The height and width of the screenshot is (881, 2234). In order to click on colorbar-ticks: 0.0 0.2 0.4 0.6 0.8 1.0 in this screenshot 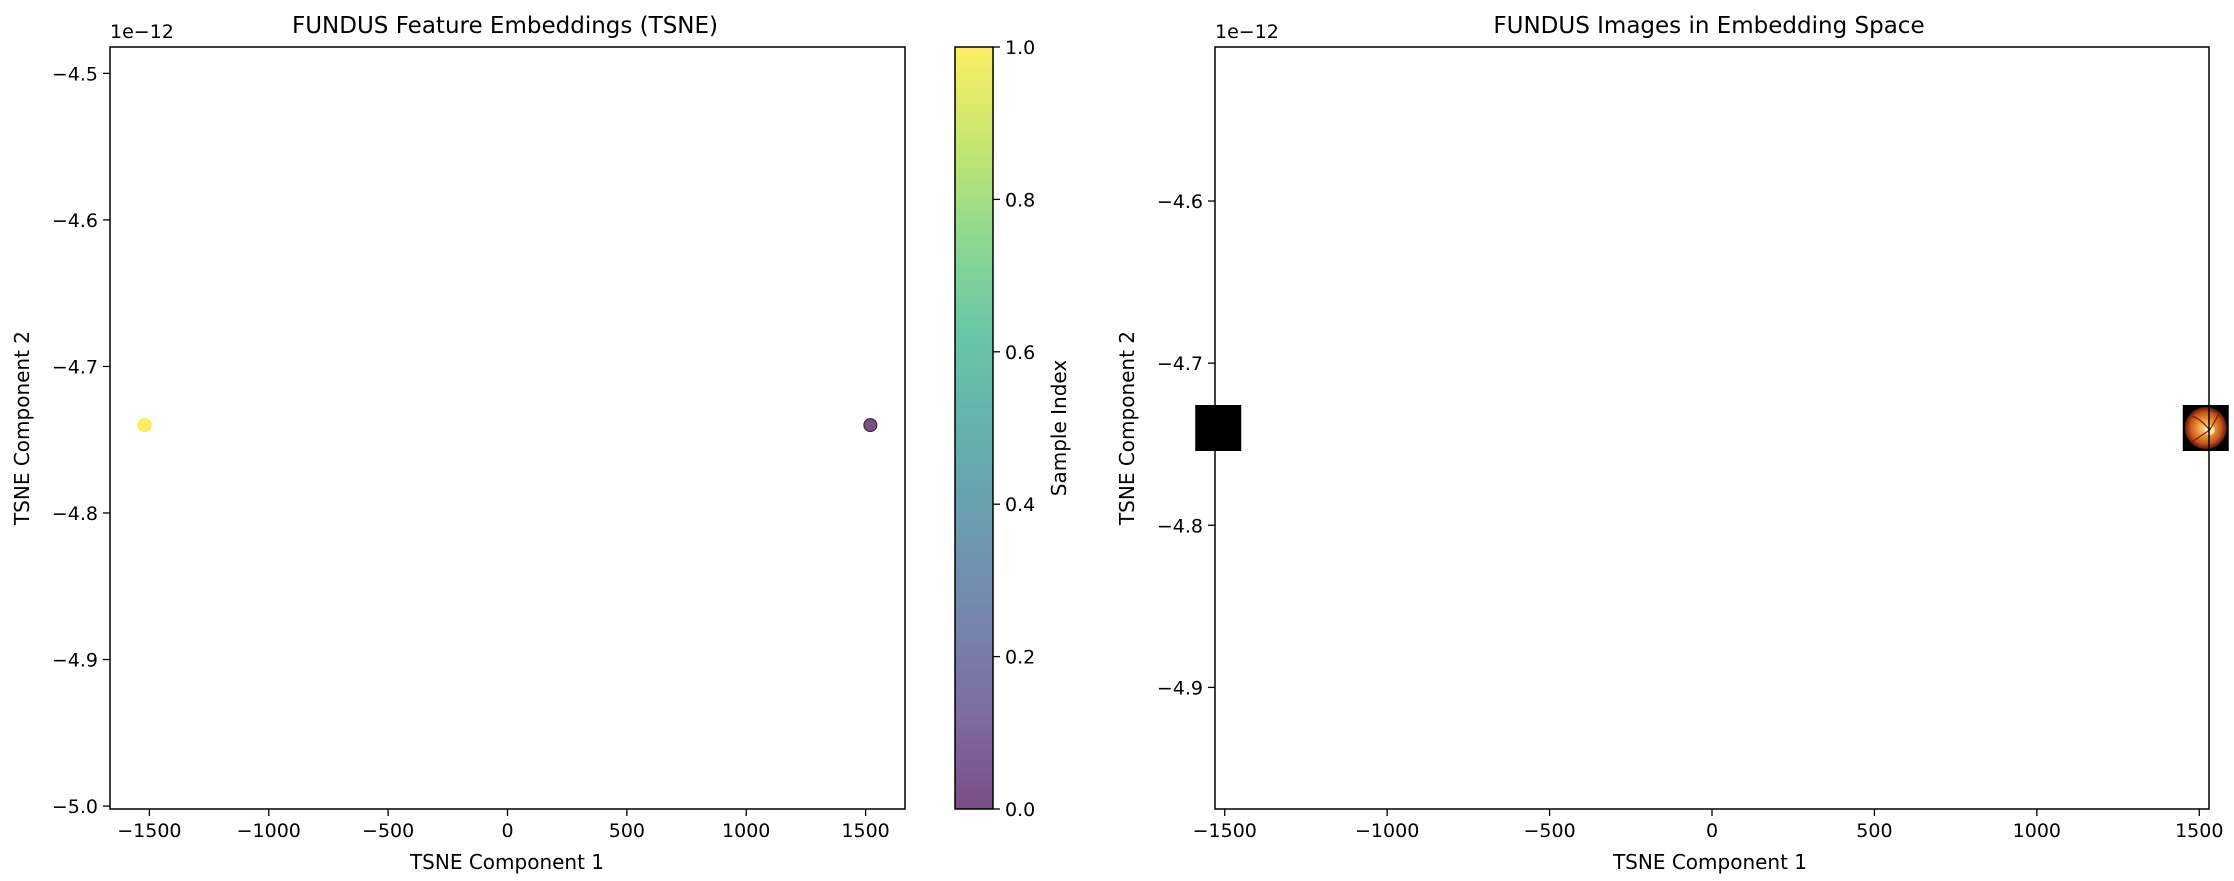, I will do `click(1014, 429)`.